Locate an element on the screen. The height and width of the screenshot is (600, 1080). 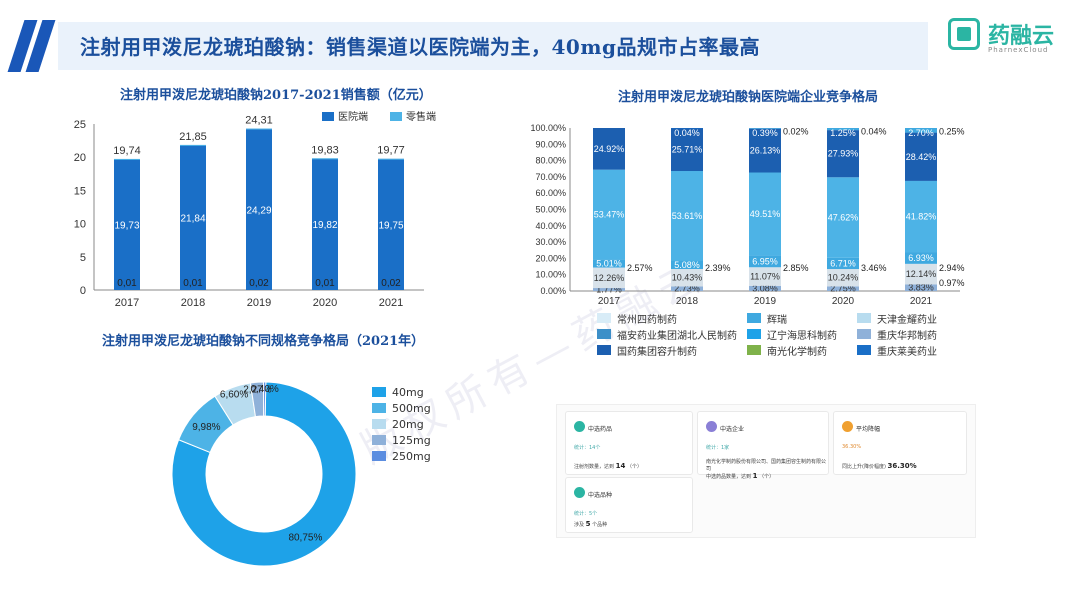
y-tick-label: 10.00% is located at coordinates (550, 275).